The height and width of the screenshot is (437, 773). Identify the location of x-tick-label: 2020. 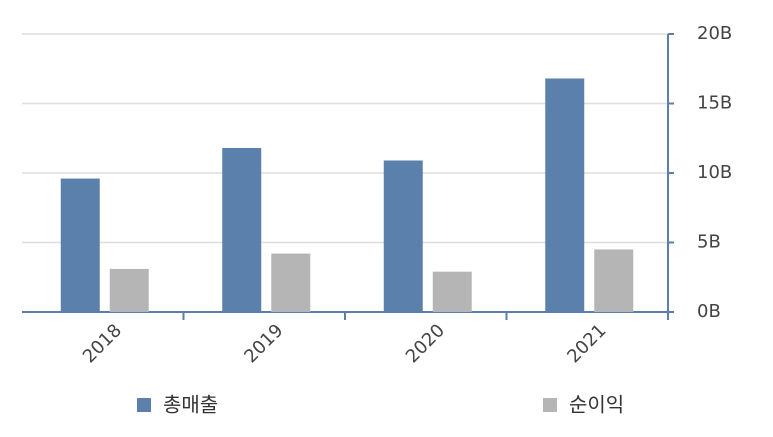
(425, 343).